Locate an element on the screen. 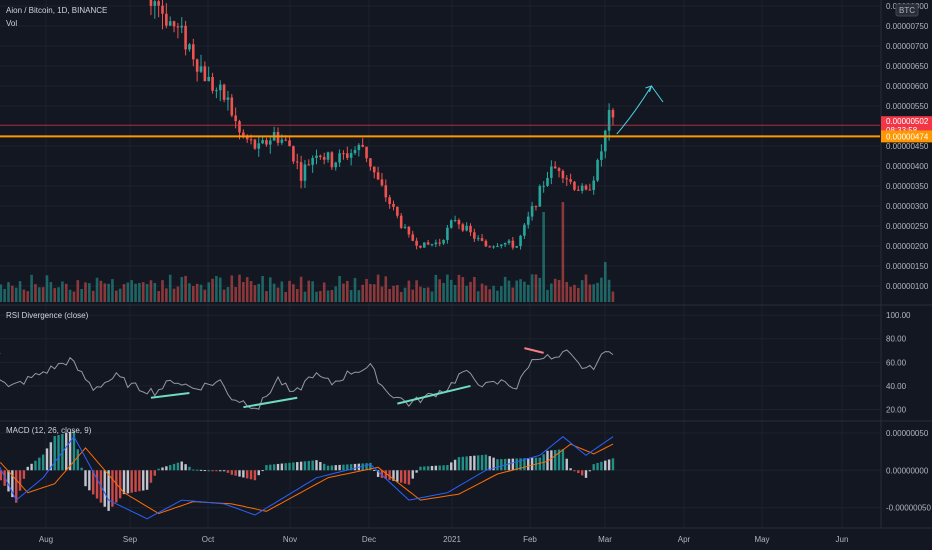 The image size is (932, 550). level-price-tag is located at coordinates (906, 136).